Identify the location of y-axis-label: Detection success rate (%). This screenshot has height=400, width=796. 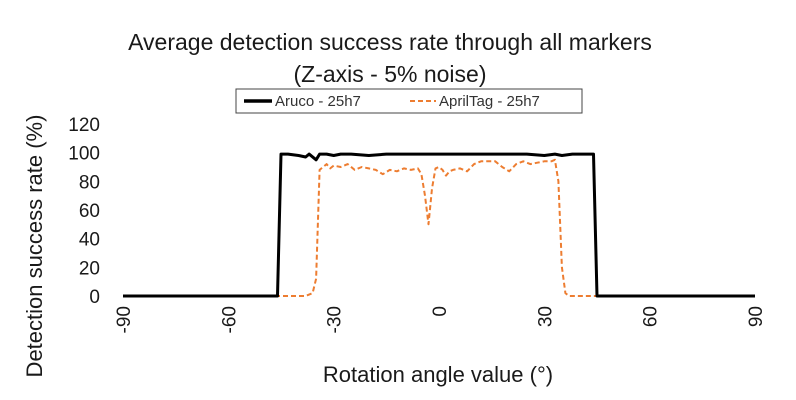
(34, 246).